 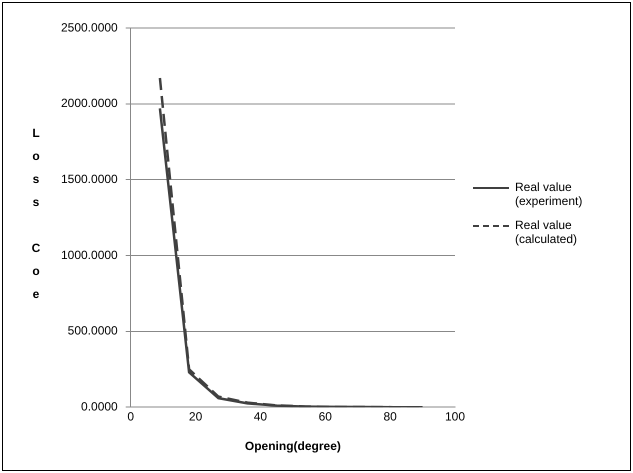 What do you see at coordinates (89, 179) in the screenshot?
I see `y-tick-label: 1500.0000` at bounding box center [89, 179].